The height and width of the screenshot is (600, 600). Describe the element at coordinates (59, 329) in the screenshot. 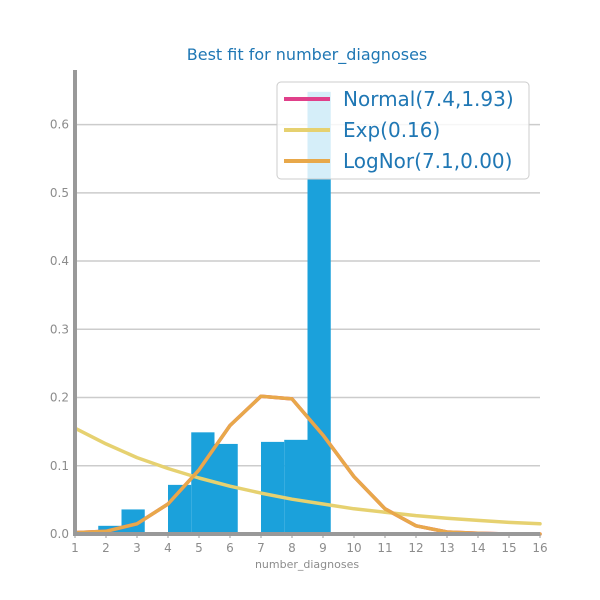

I see `y-tick-label: 0.3` at that location.